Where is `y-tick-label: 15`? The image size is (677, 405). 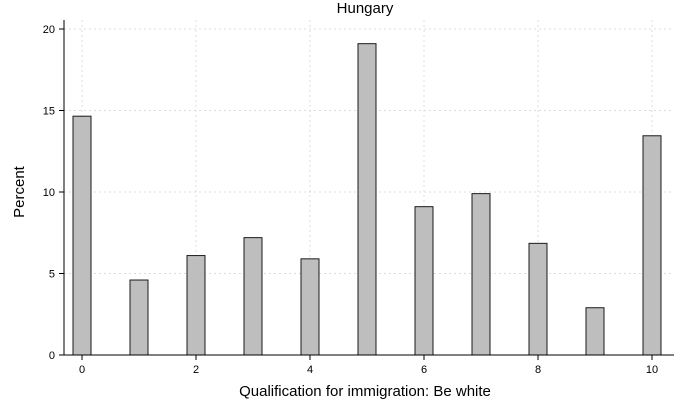
y-tick-label: 15 is located at coordinates (49, 112).